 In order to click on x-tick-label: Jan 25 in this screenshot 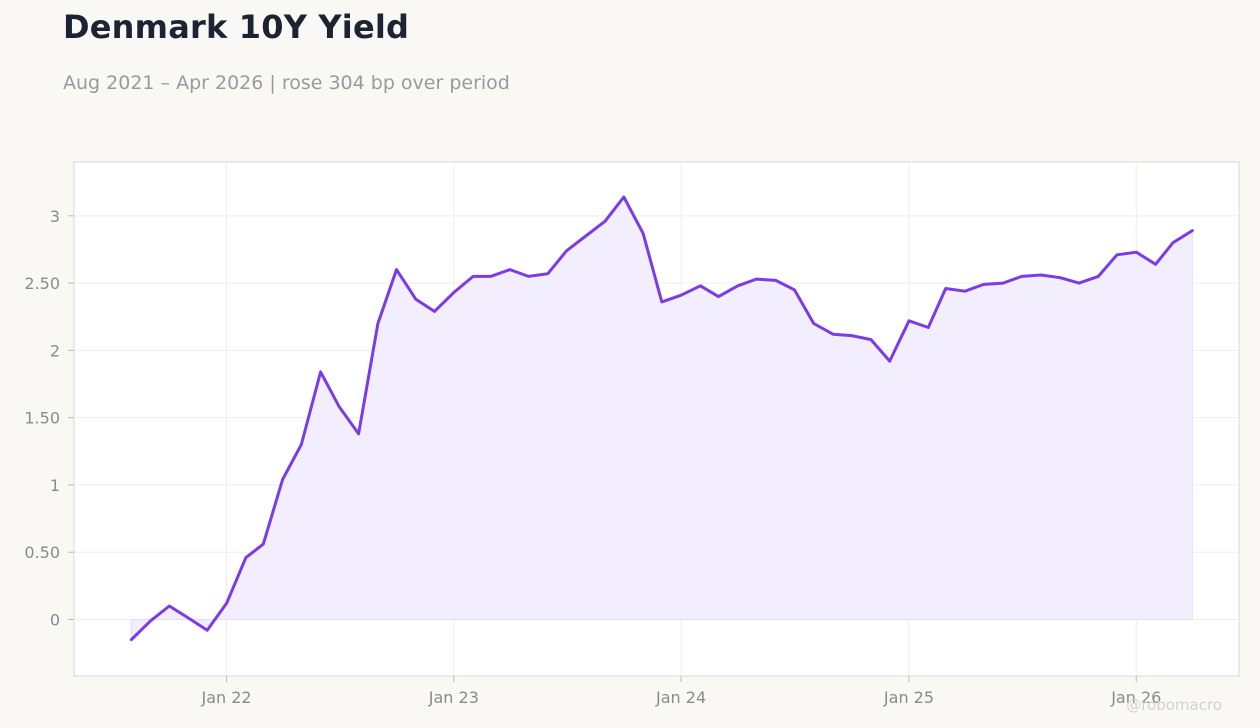, I will do `click(908, 697)`.